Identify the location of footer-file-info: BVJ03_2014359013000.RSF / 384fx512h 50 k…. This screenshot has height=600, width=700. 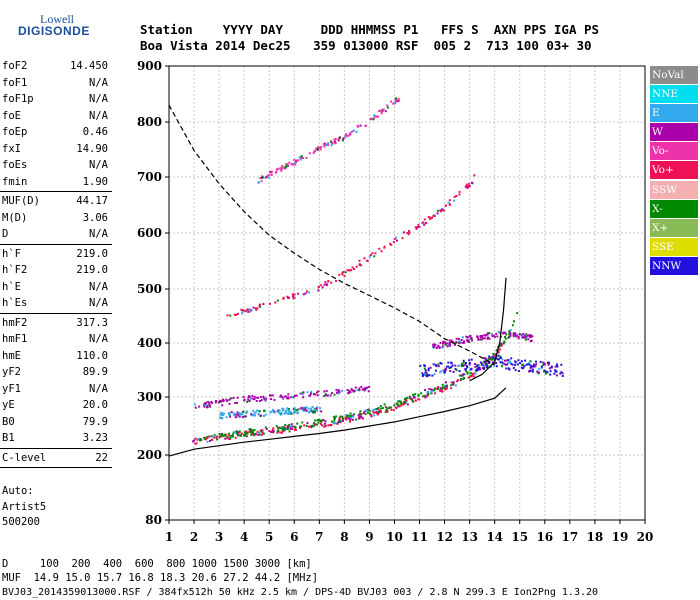
(300, 592).